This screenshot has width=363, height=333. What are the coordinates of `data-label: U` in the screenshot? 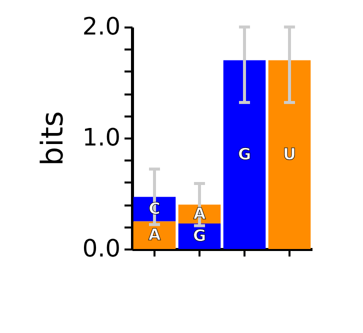 It's located at (289, 154).